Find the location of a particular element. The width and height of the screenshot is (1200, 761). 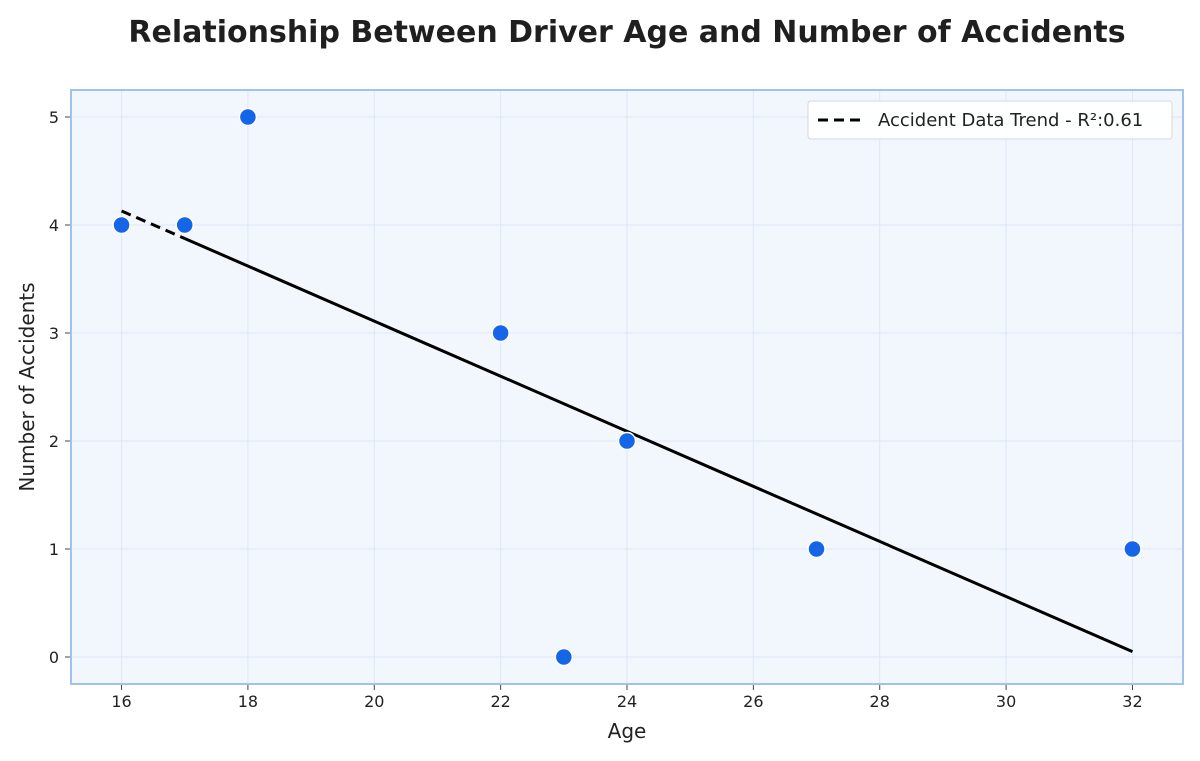

x-tick-label-2: 20 is located at coordinates (374, 701).